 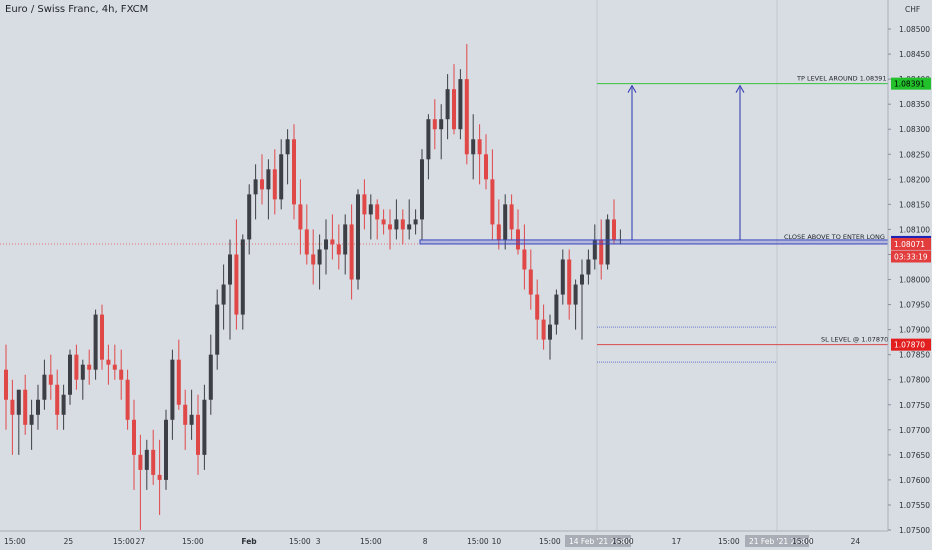 What do you see at coordinates (909, 244) in the screenshot?
I see `price-tag-label: 1.08071` at bounding box center [909, 244].